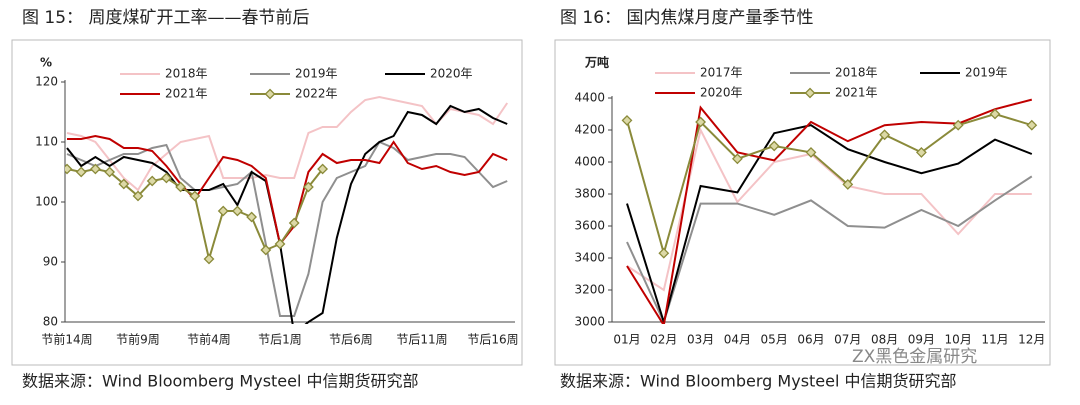  I want to click on y-axis-title: %, so click(46, 63).